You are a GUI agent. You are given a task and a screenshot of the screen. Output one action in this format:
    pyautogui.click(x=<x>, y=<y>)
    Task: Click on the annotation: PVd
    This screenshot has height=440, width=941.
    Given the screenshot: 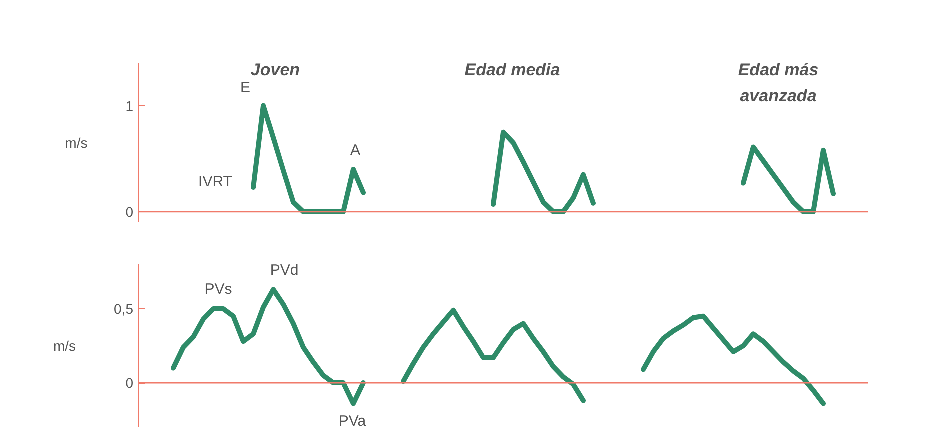 What is the action you would take?
    pyautogui.click(x=284, y=270)
    